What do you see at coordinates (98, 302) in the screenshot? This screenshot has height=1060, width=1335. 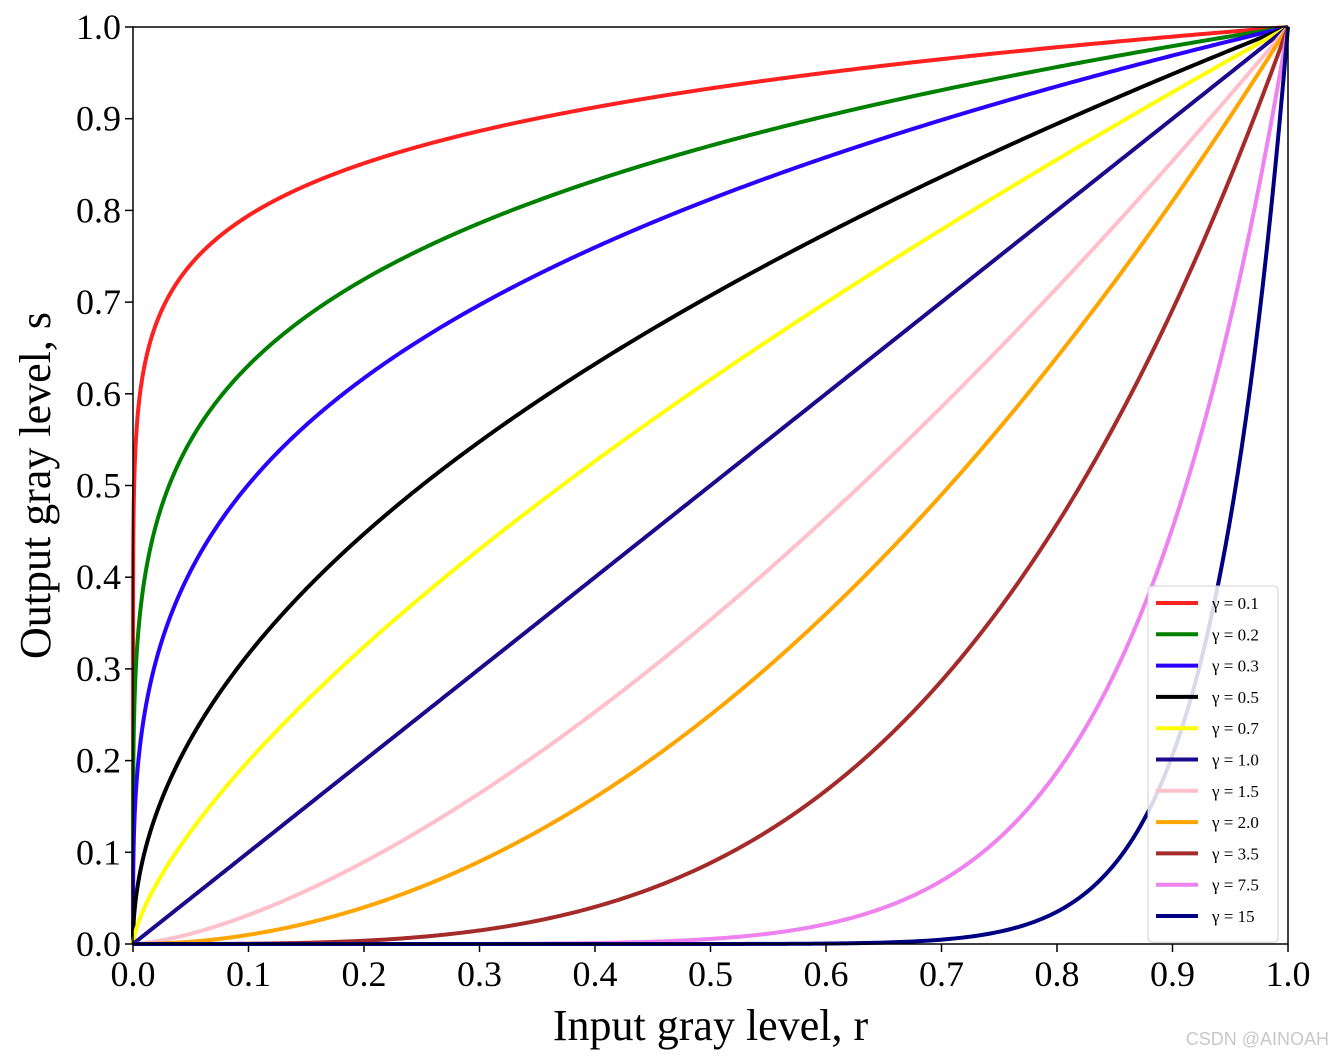 I see `y-tick-label: 0.7` at bounding box center [98, 302].